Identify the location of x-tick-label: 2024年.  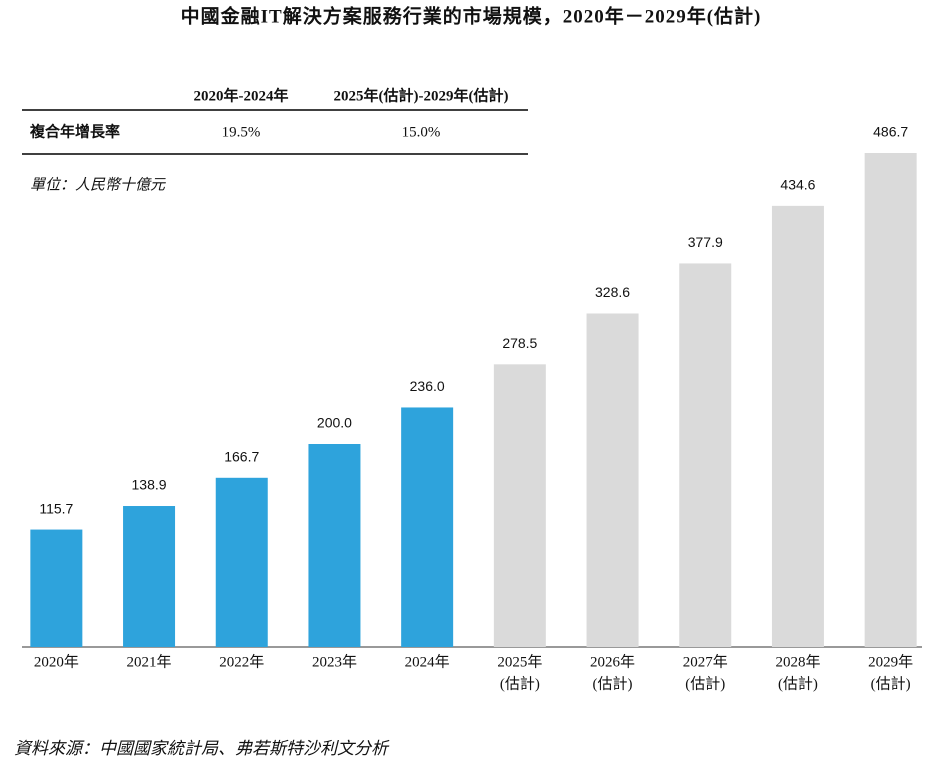
(427, 661).